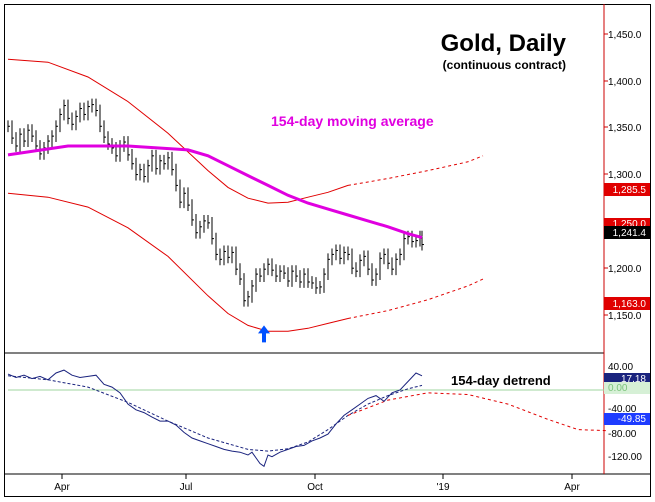 The height and width of the screenshot is (502, 655). I want to click on chart-subtitle: (continuous contract), so click(504, 65).